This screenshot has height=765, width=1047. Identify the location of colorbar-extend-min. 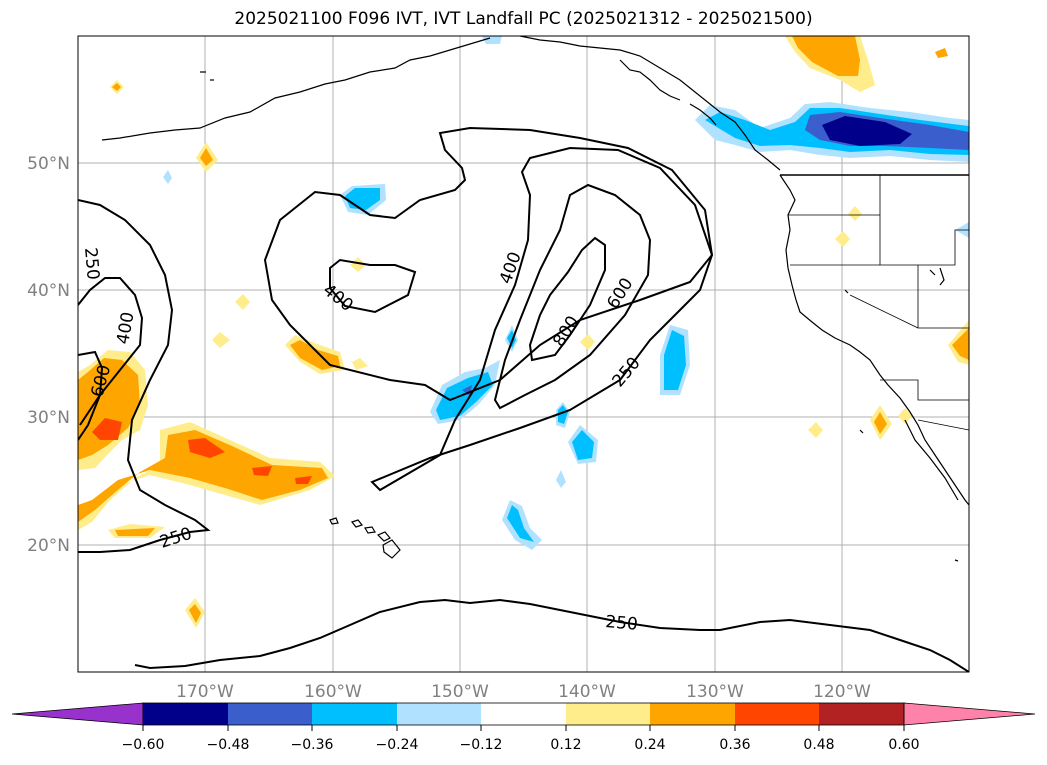
(77, 714).